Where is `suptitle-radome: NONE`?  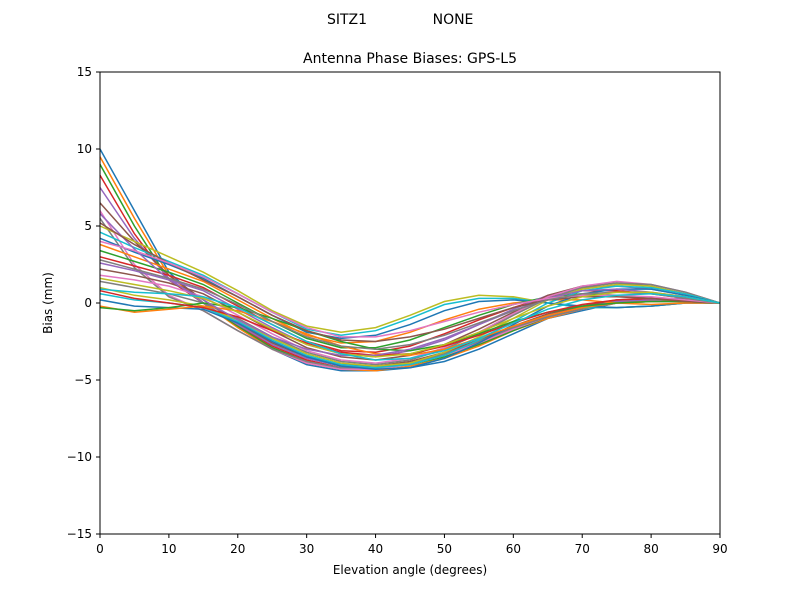 suptitle-radome: NONE is located at coordinates (453, 20).